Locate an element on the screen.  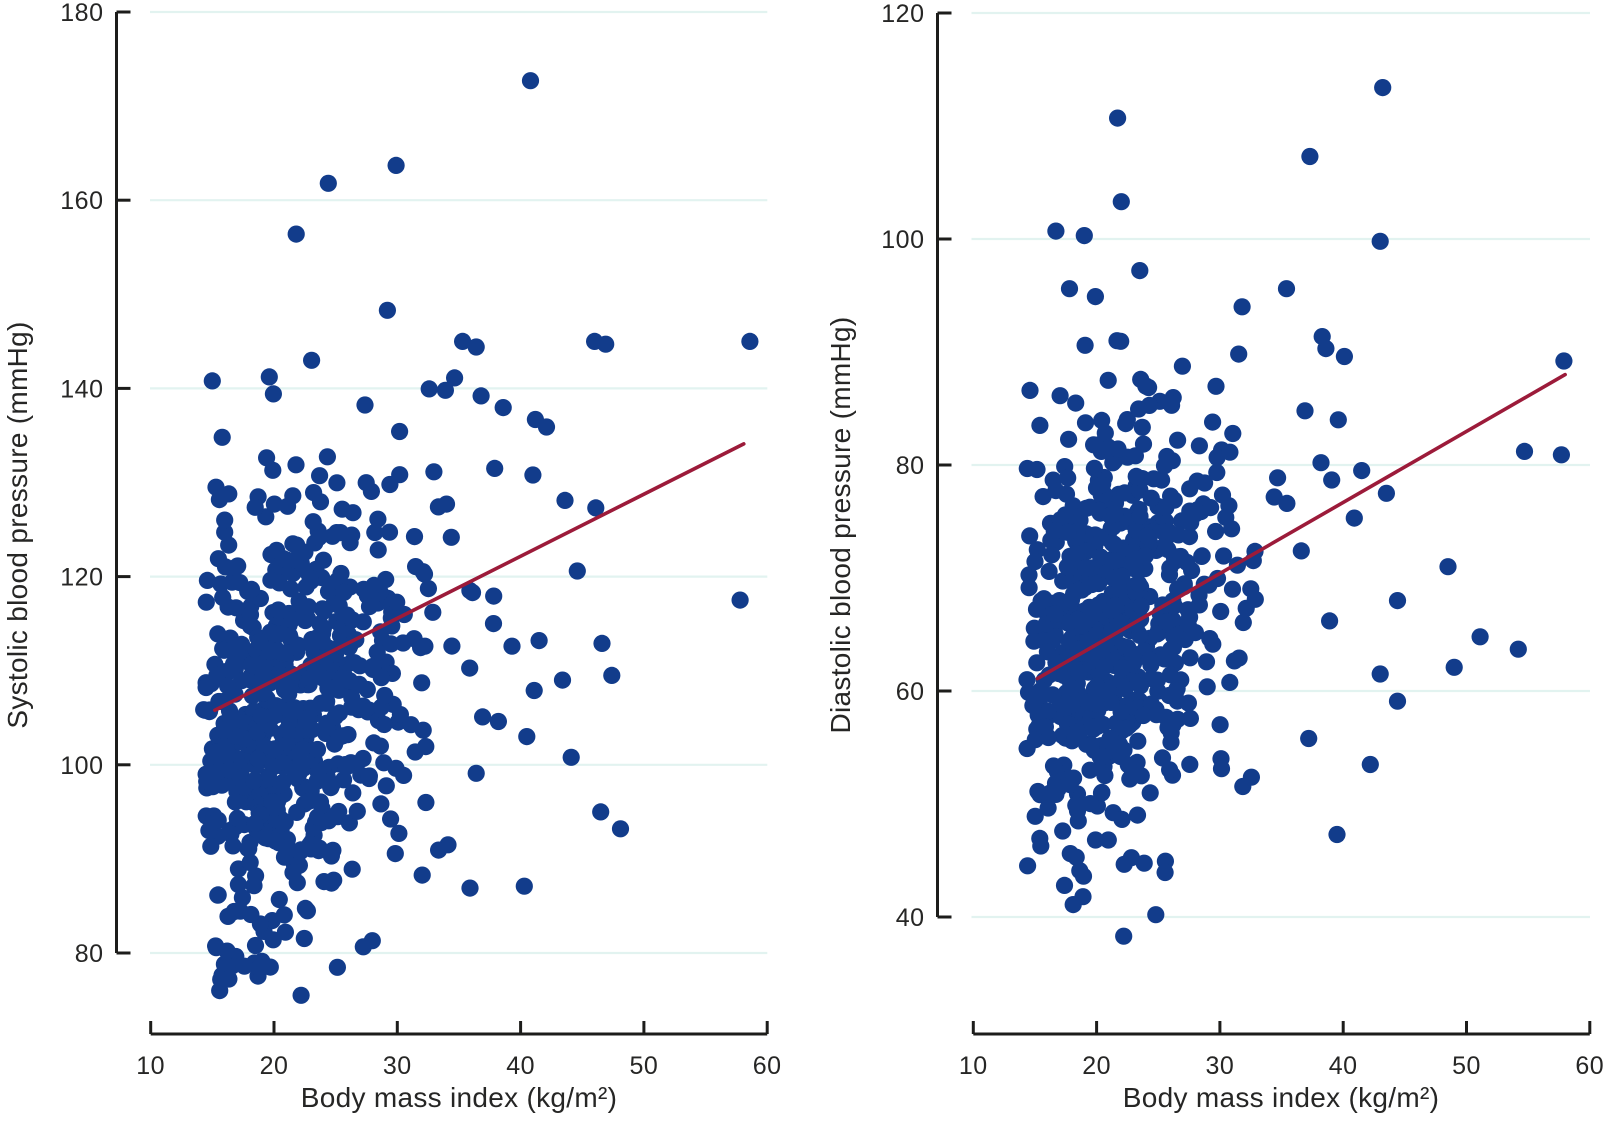
y-tick-label: 140 is located at coordinates (81, 389).